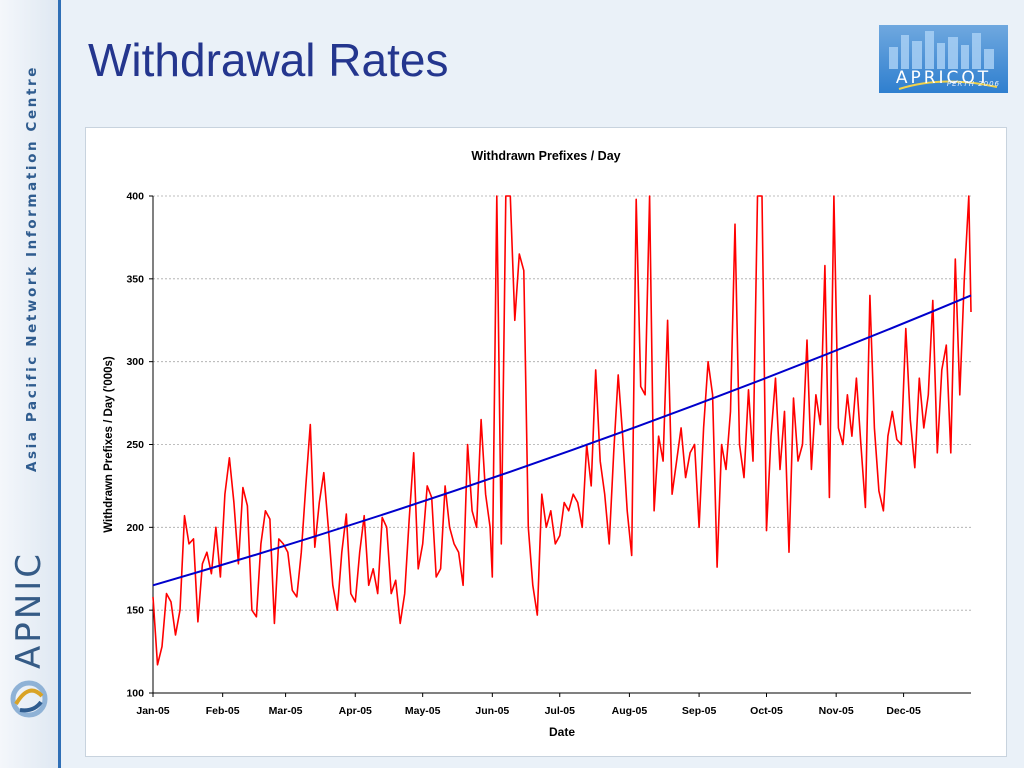  What do you see at coordinates (423, 711) in the screenshot?
I see `x-tick-label: May-05` at bounding box center [423, 711].